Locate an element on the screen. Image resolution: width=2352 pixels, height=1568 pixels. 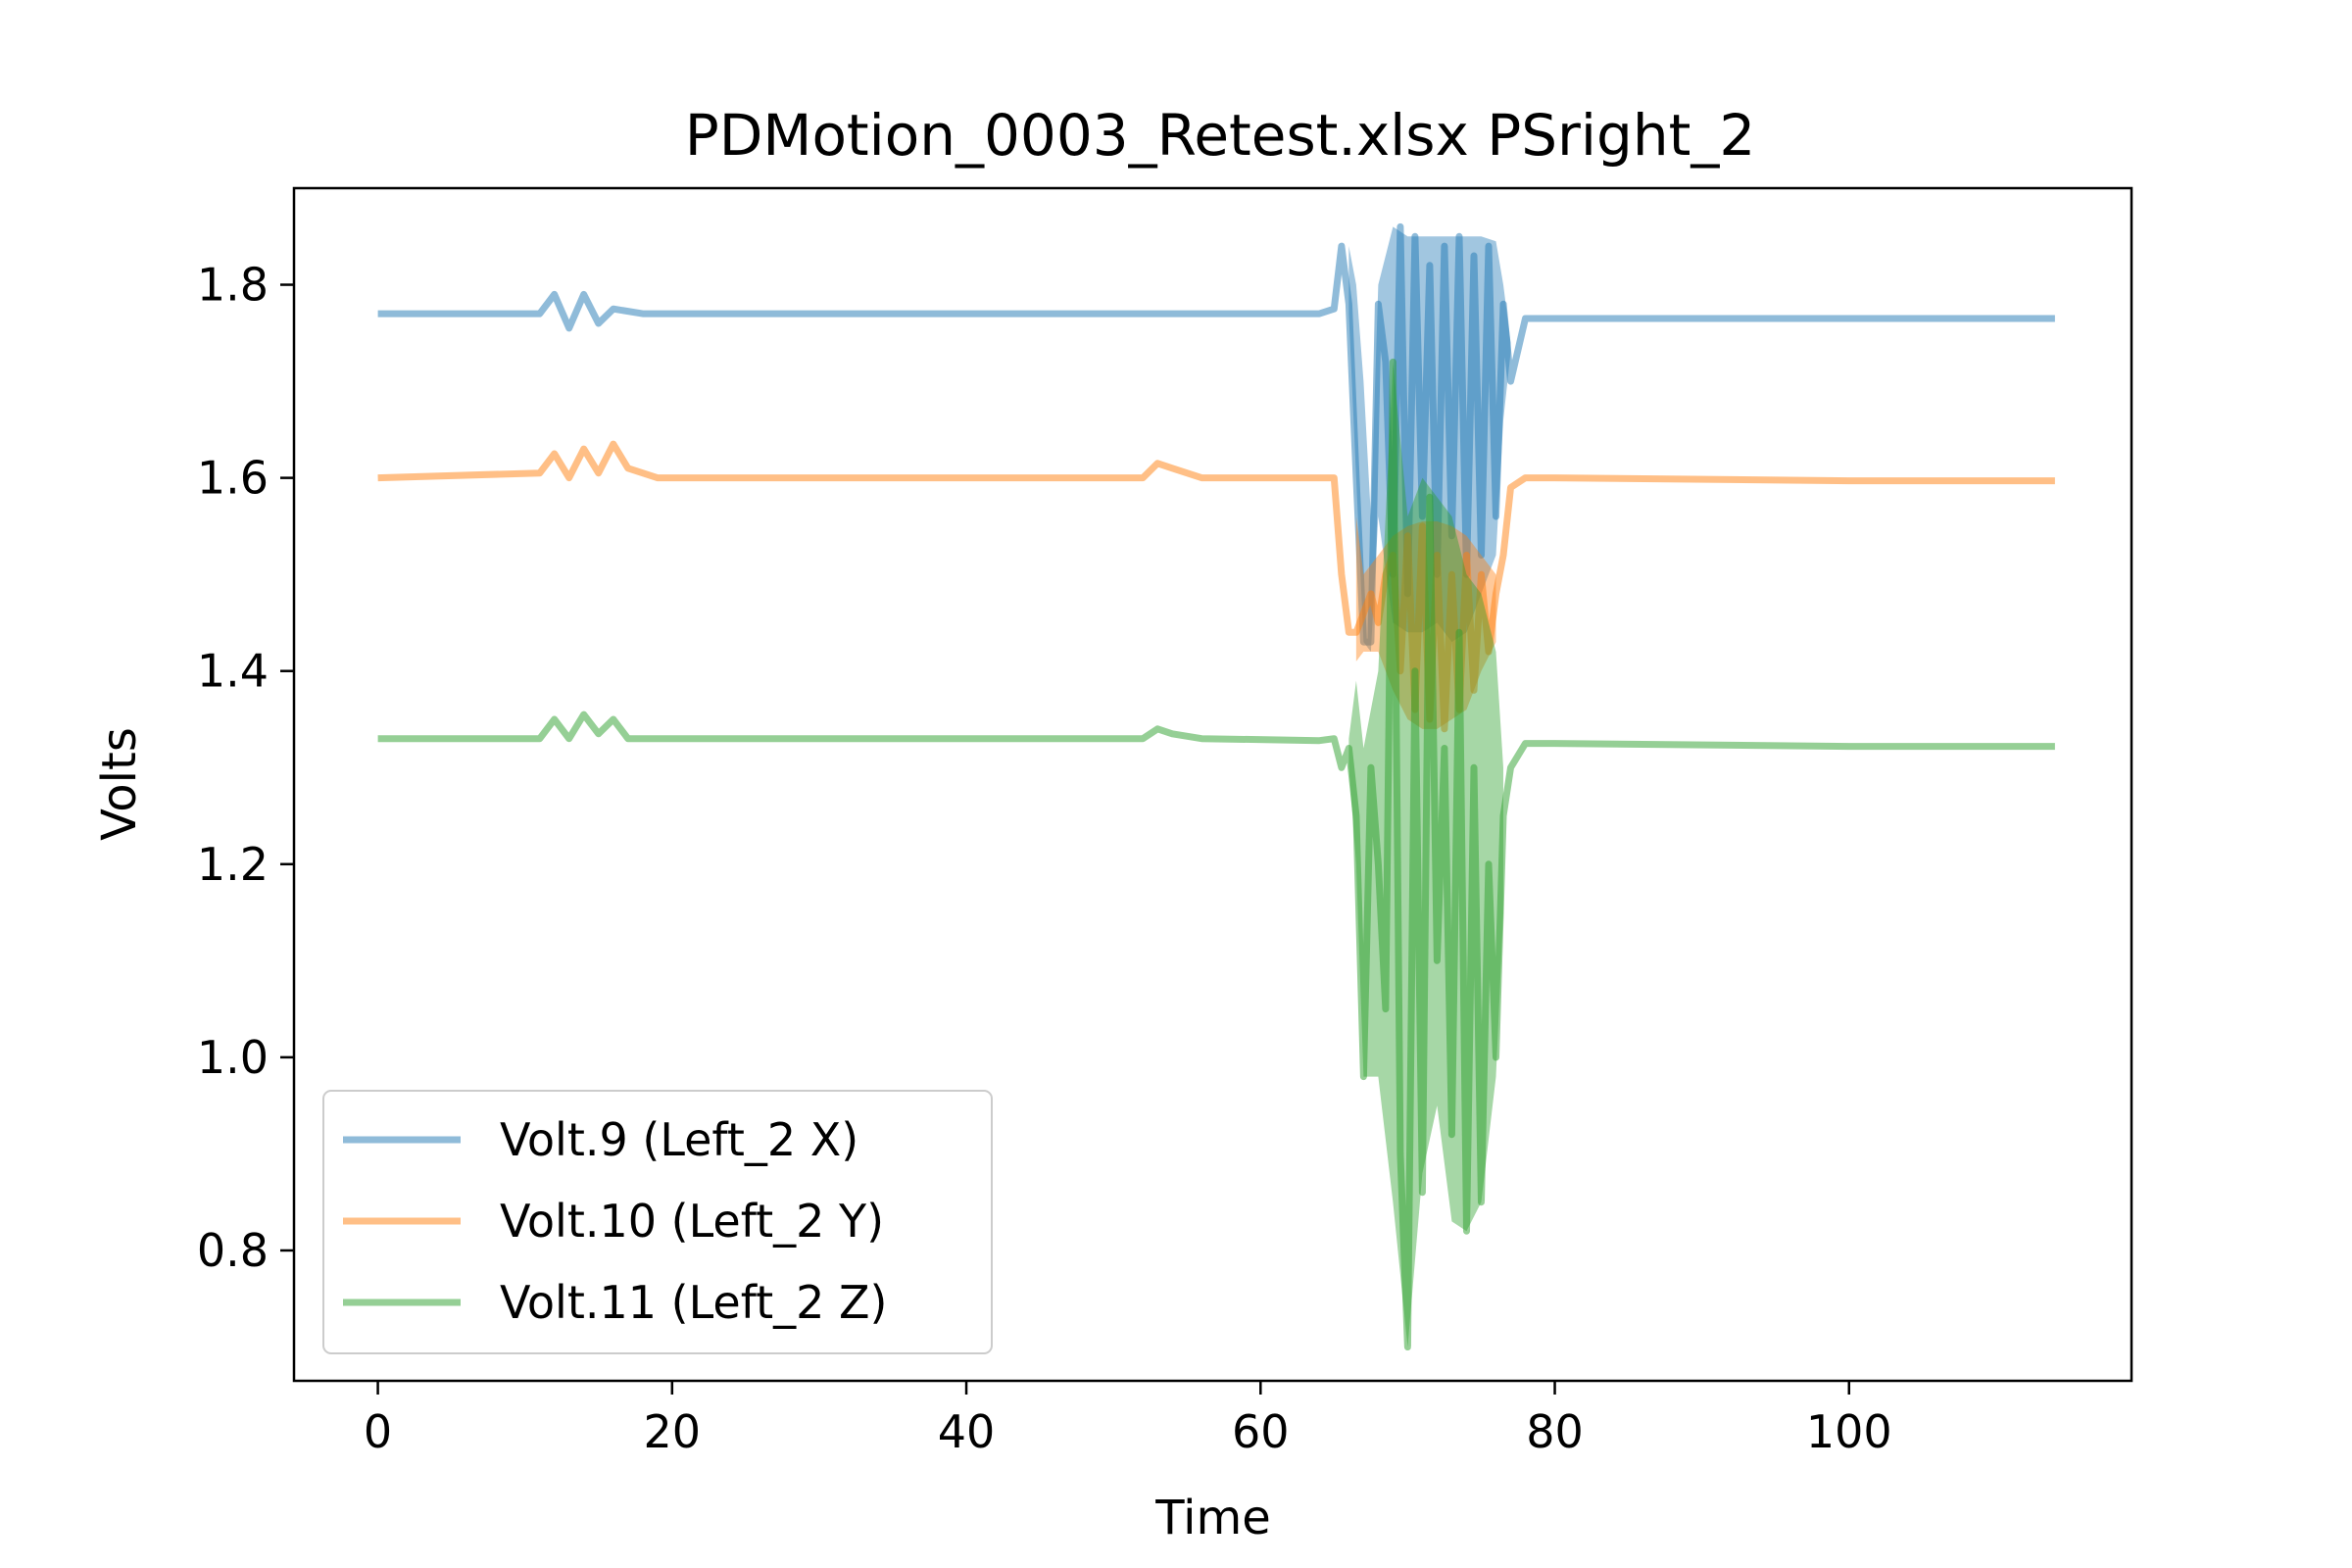
series-2-line is located at coordinates (1216, 586).